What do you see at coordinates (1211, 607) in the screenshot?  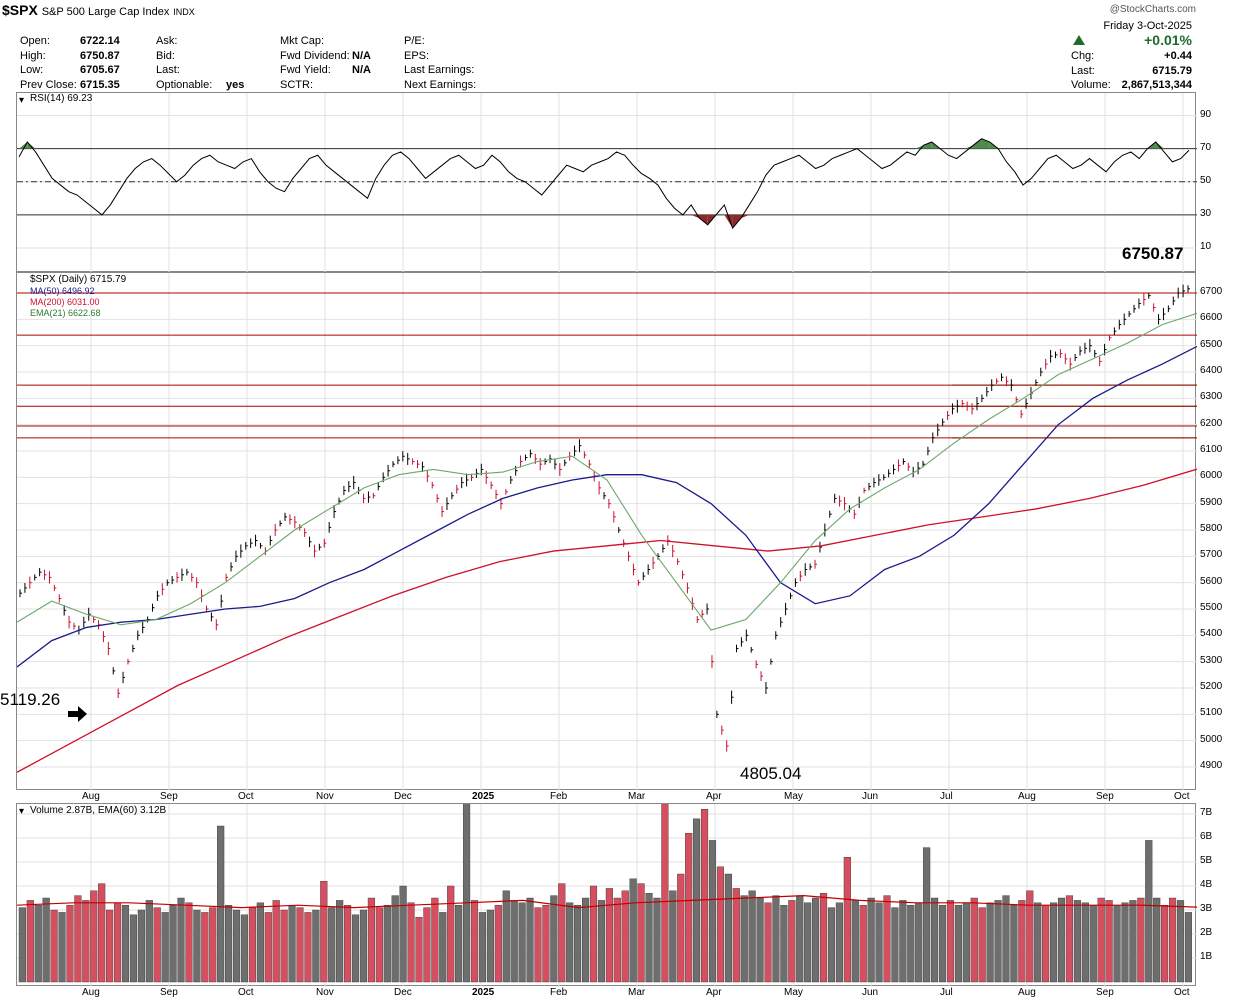 I see `price-y-tick-5500: 5500` at bounding box center [1211, 607].